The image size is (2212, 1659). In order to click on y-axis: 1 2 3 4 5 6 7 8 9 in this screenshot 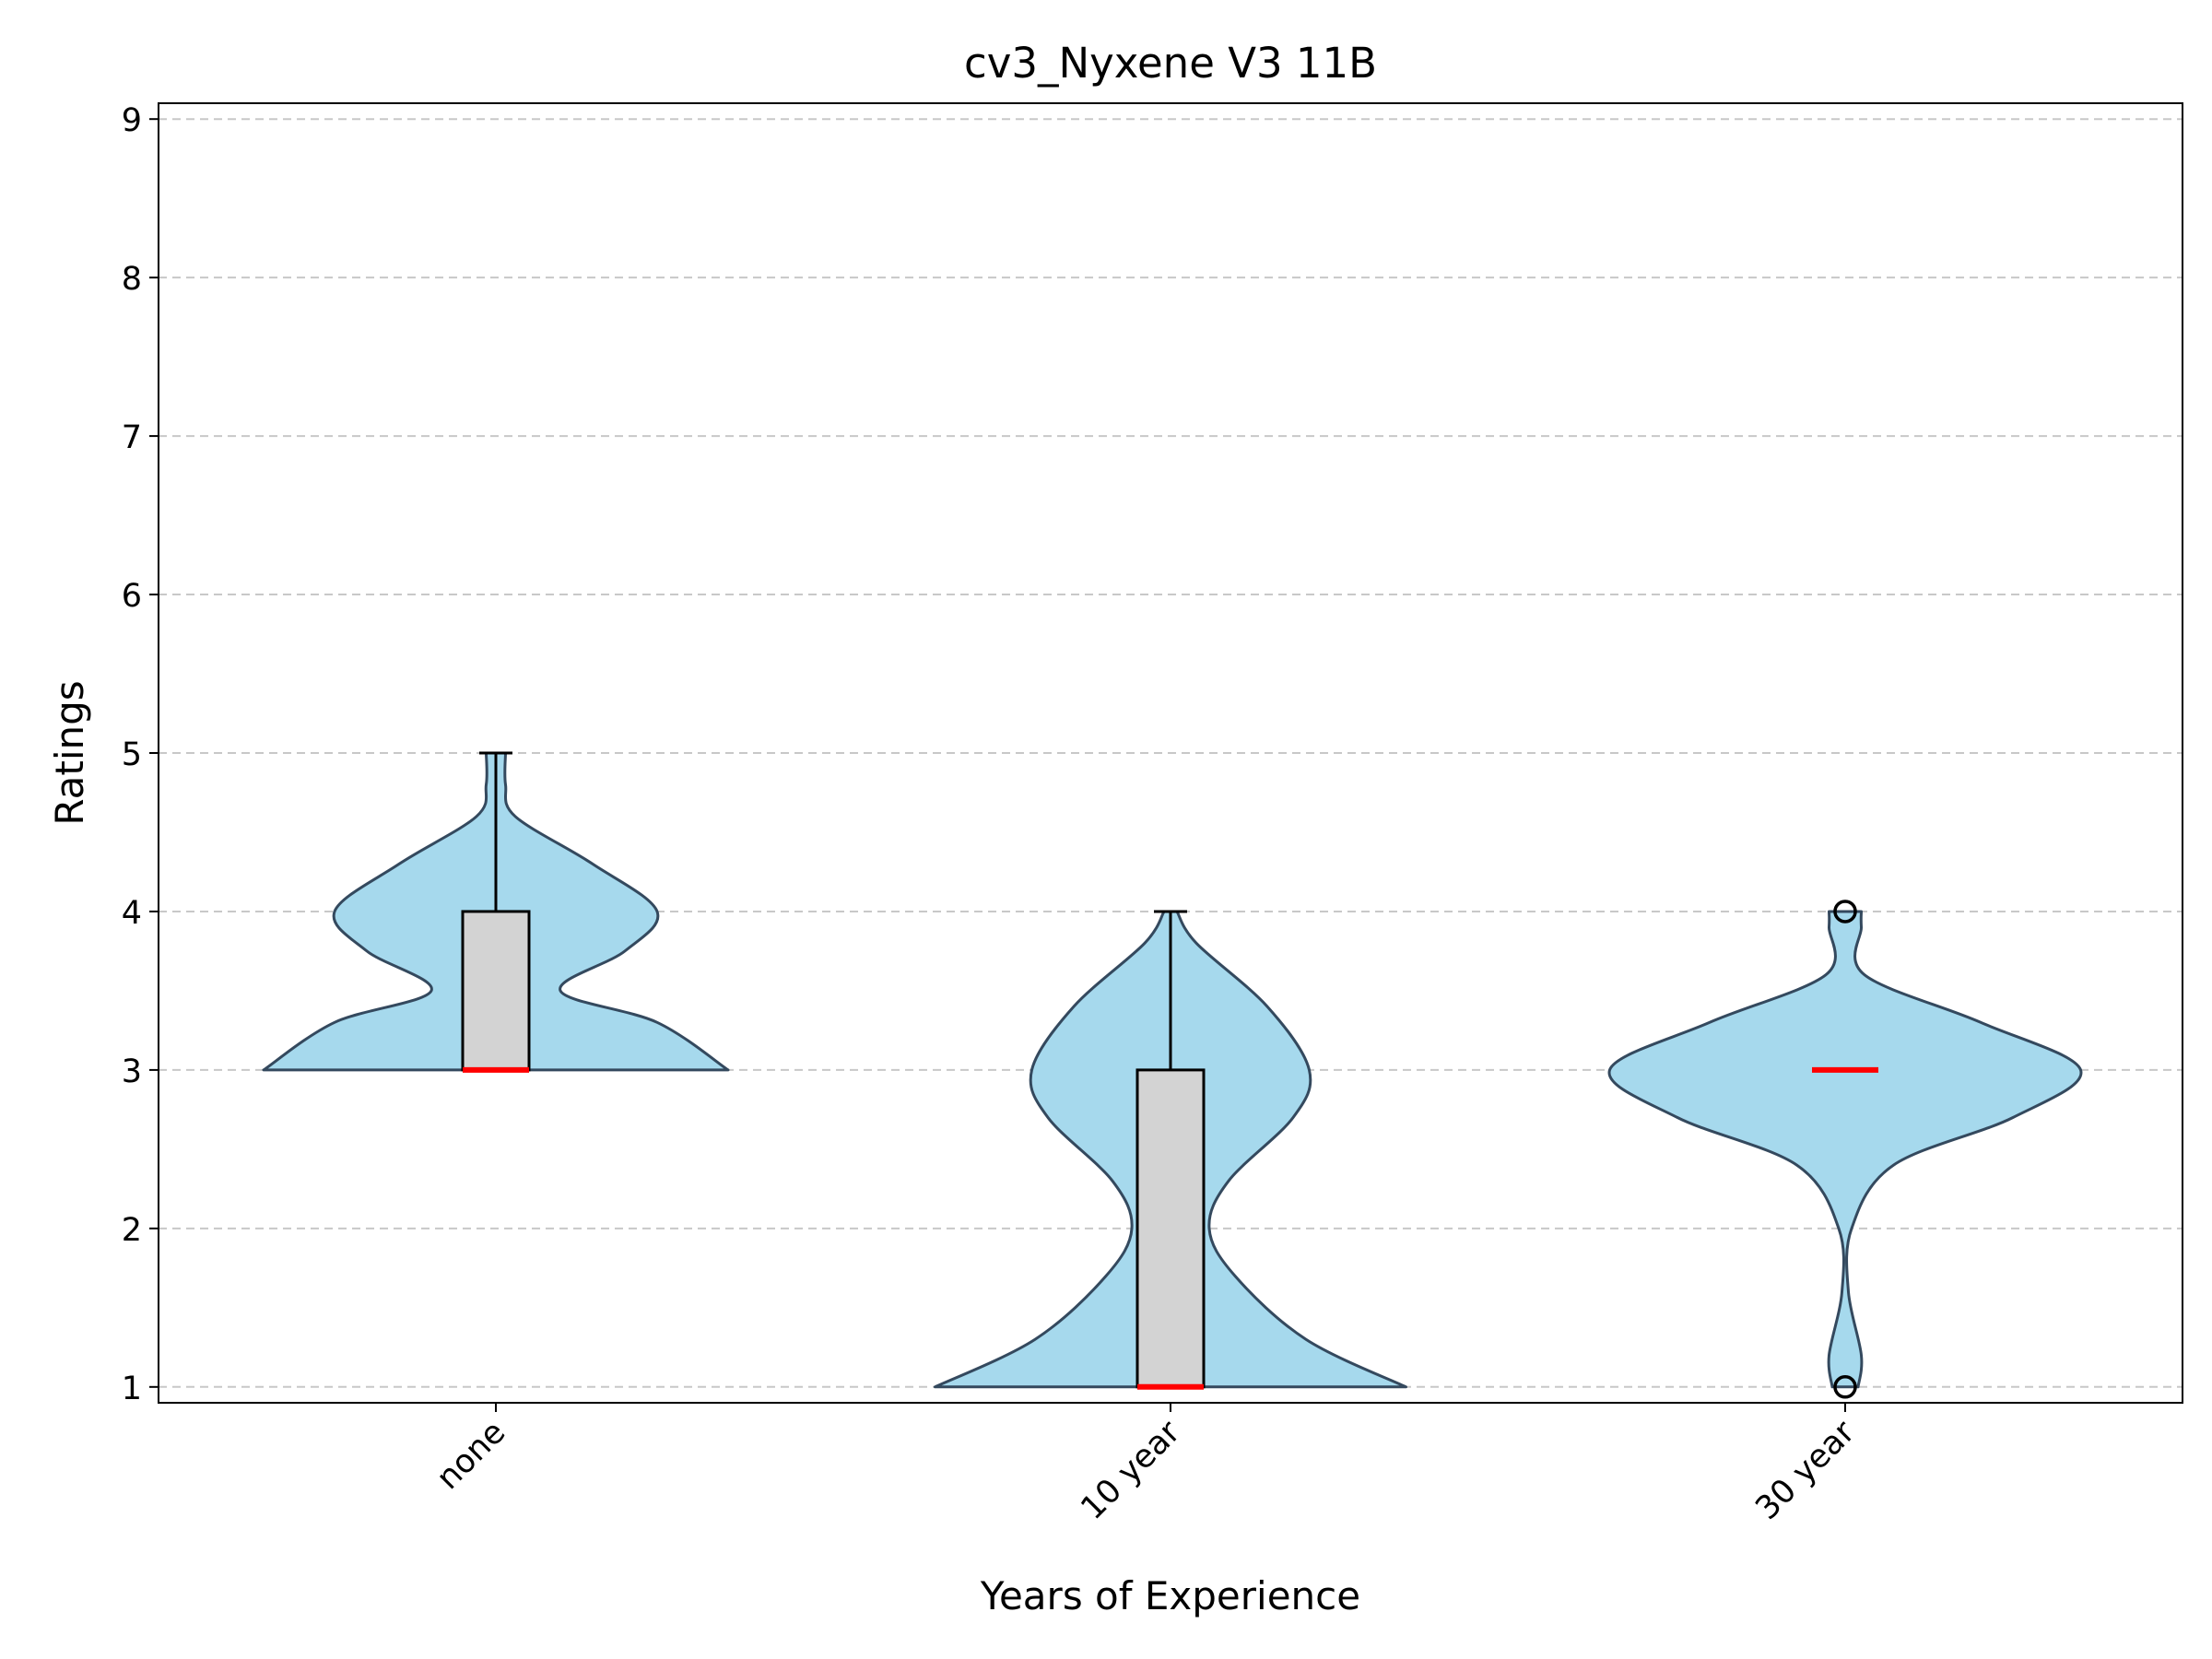, I will do `click(140, 754)`.